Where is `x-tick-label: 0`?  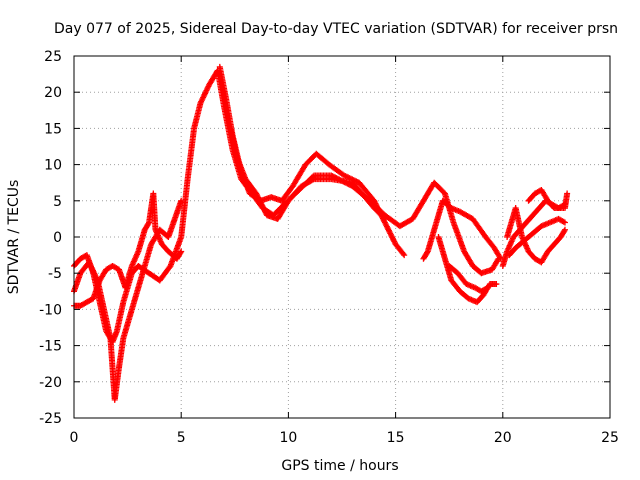
x-tick-label: 0 is located at coordinates (74, 438).